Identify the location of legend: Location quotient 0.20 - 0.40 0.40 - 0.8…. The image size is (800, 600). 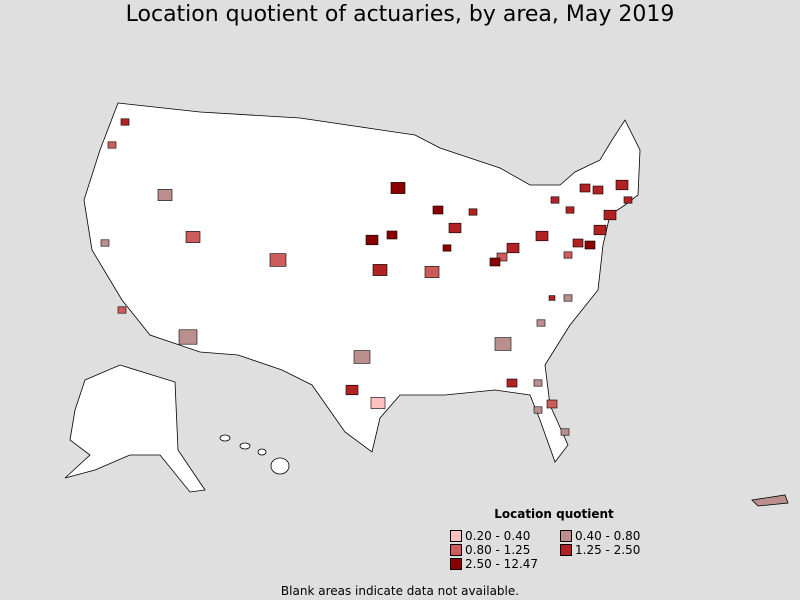
(550, 539).